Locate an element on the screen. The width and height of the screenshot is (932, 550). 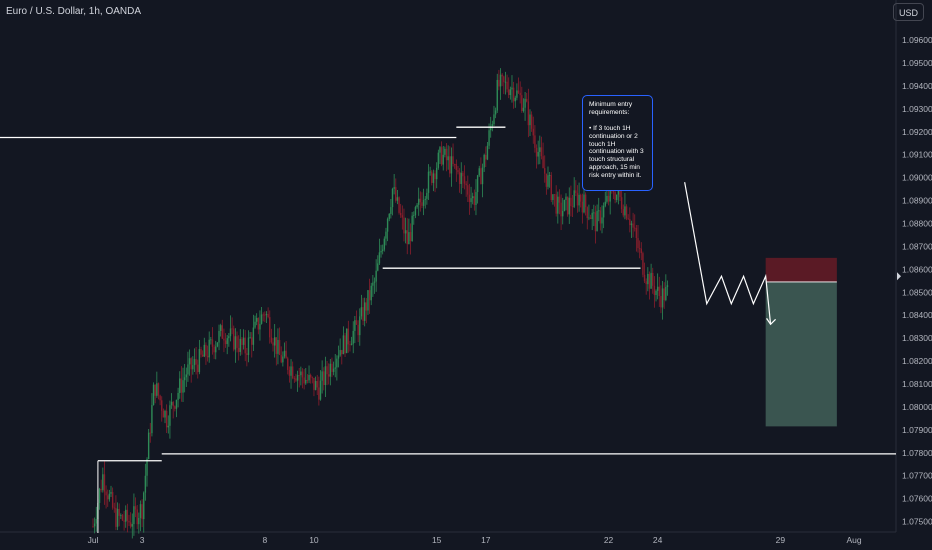
price-tick-label: 1.09000 is located at coordinates (917, 178).